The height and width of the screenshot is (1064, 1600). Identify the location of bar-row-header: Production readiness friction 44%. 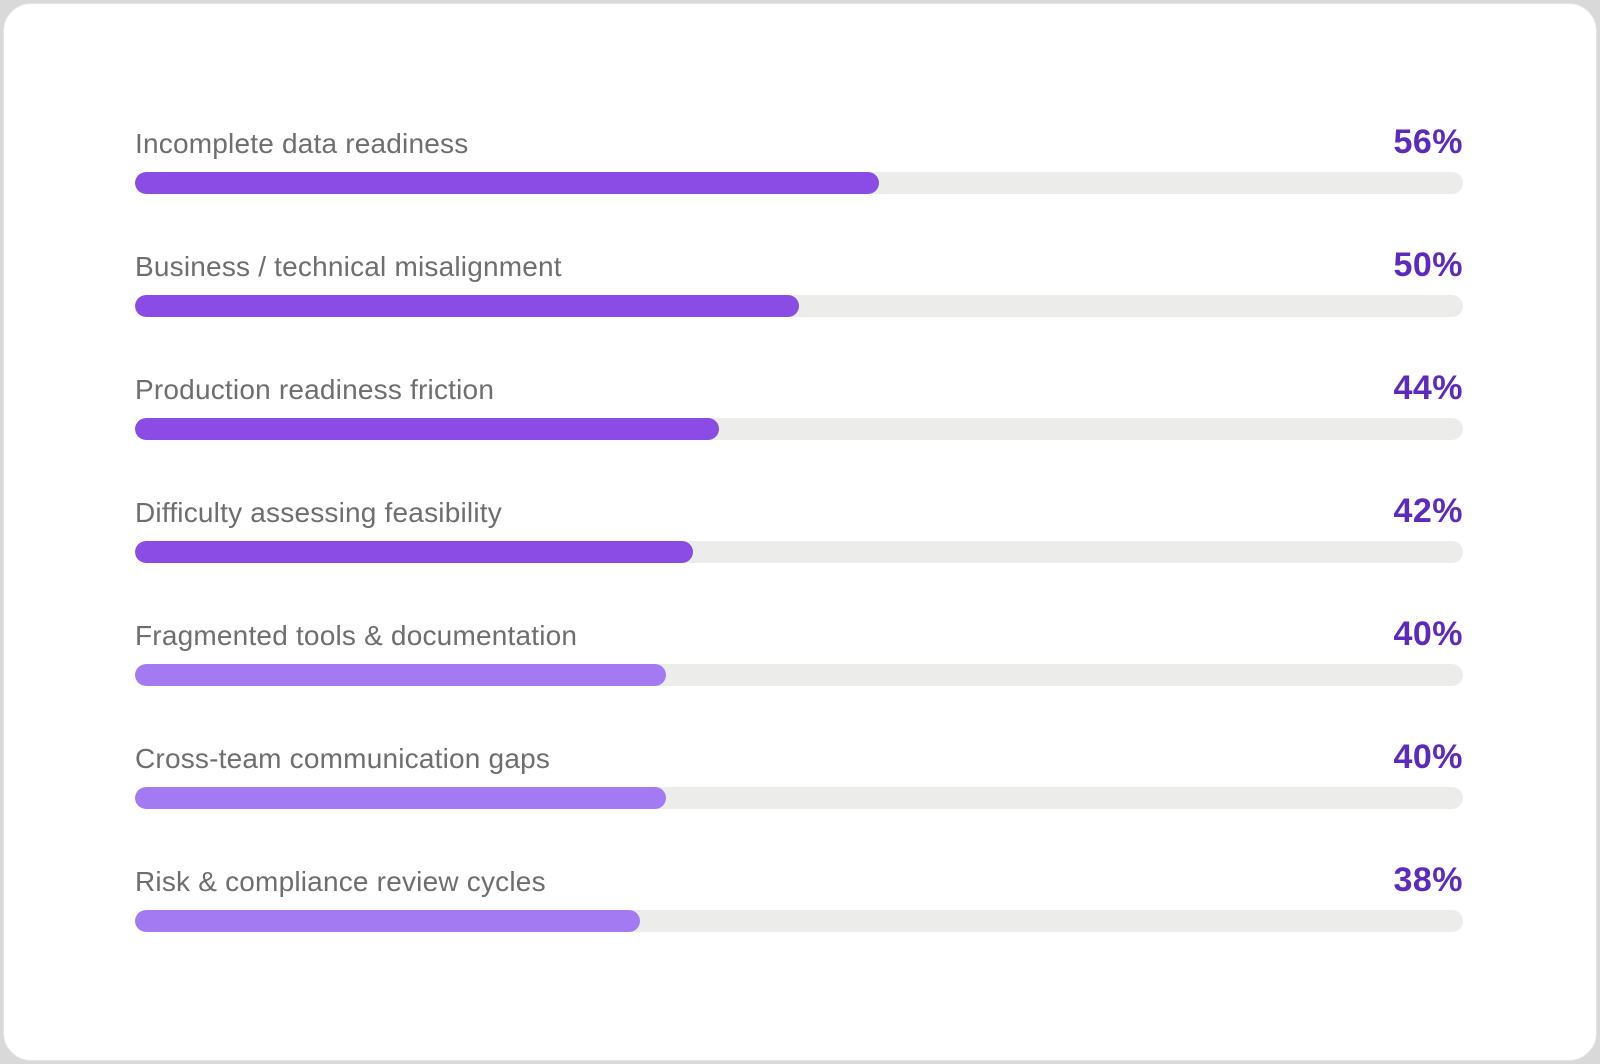
(799, 388).